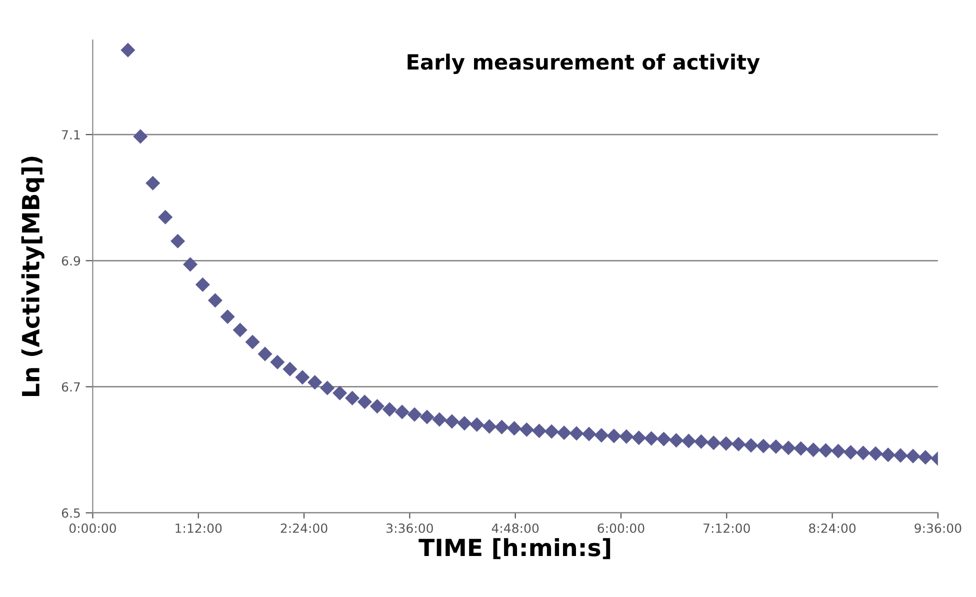  I want to click on y-tick-label: 7.1, so click(71, 135).